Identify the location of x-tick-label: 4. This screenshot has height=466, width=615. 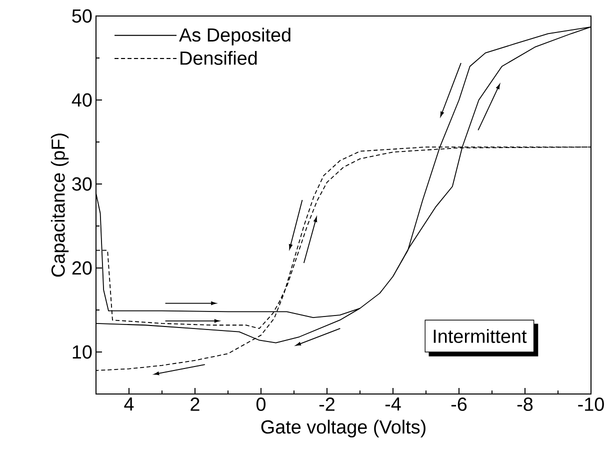
(129, 404).